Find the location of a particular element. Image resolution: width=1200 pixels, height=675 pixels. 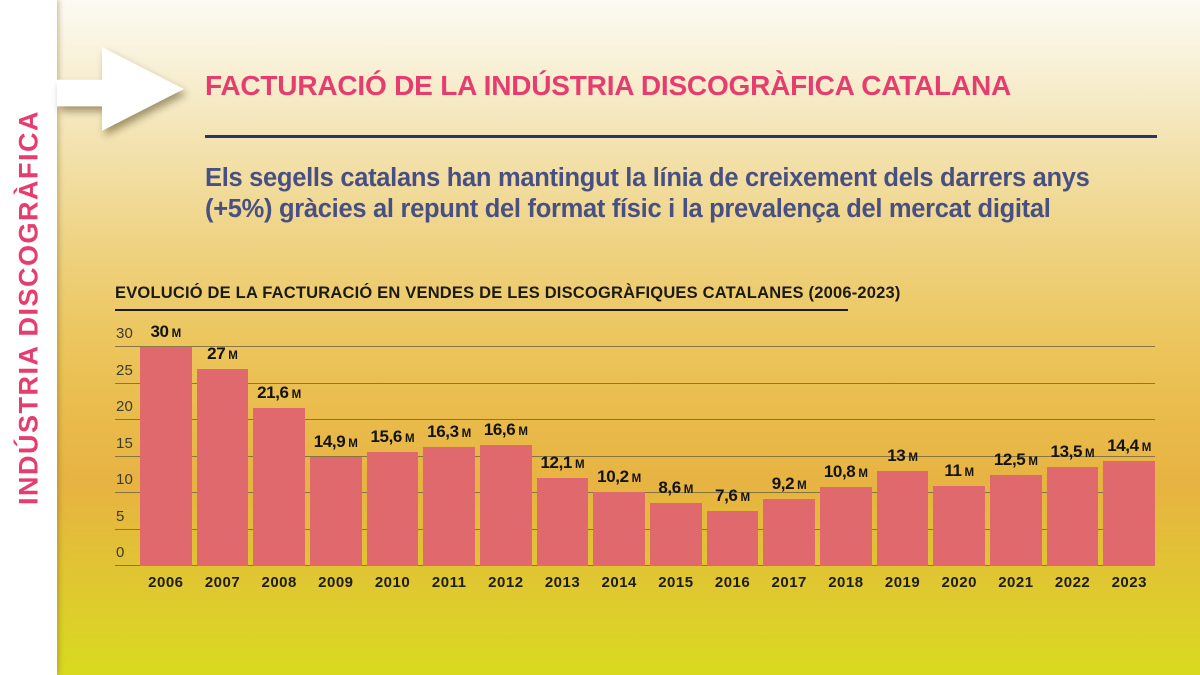

bar-value-label-2021: 12,5 M is located at coordinates (1015, 459).